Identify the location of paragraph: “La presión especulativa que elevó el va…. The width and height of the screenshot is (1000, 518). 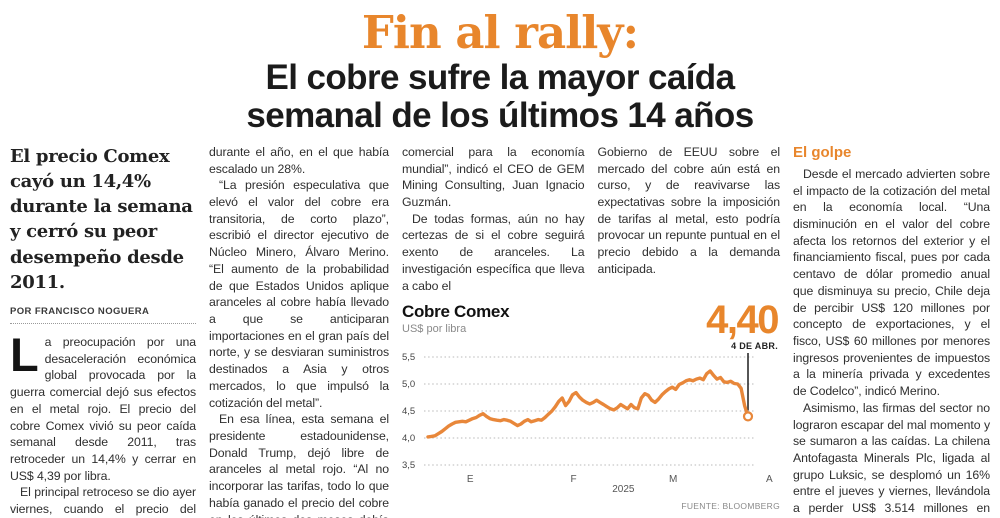
(299, 294).